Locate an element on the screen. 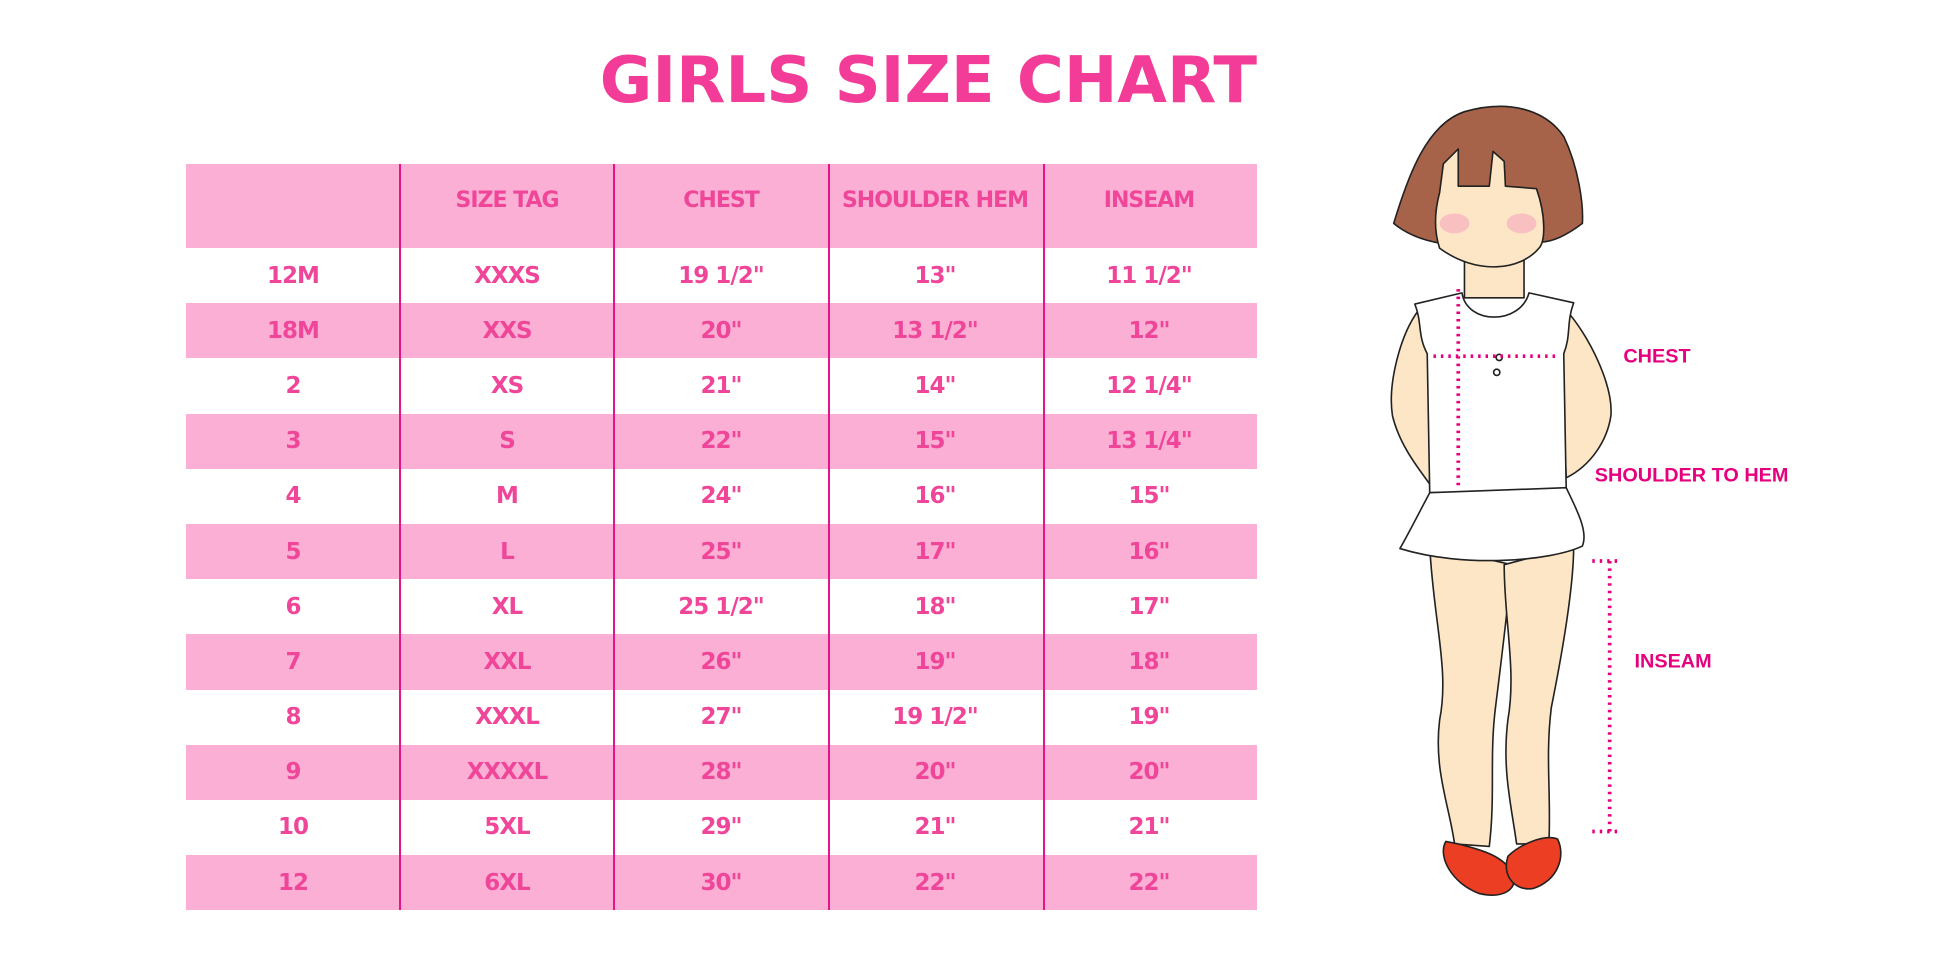 The height and width of the screenshot is (973, 1946). table-cell: M is located at coordinates (507, 496).